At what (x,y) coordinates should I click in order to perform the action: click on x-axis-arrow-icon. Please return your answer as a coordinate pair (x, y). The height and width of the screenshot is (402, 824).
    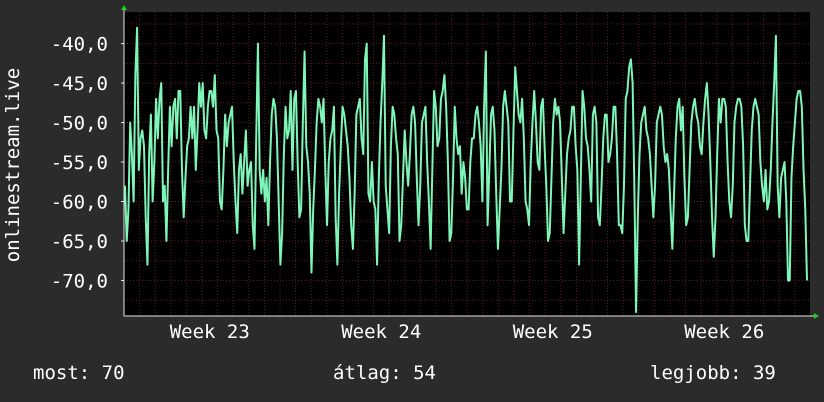
    Looking at the image, I should click on (816, 316).